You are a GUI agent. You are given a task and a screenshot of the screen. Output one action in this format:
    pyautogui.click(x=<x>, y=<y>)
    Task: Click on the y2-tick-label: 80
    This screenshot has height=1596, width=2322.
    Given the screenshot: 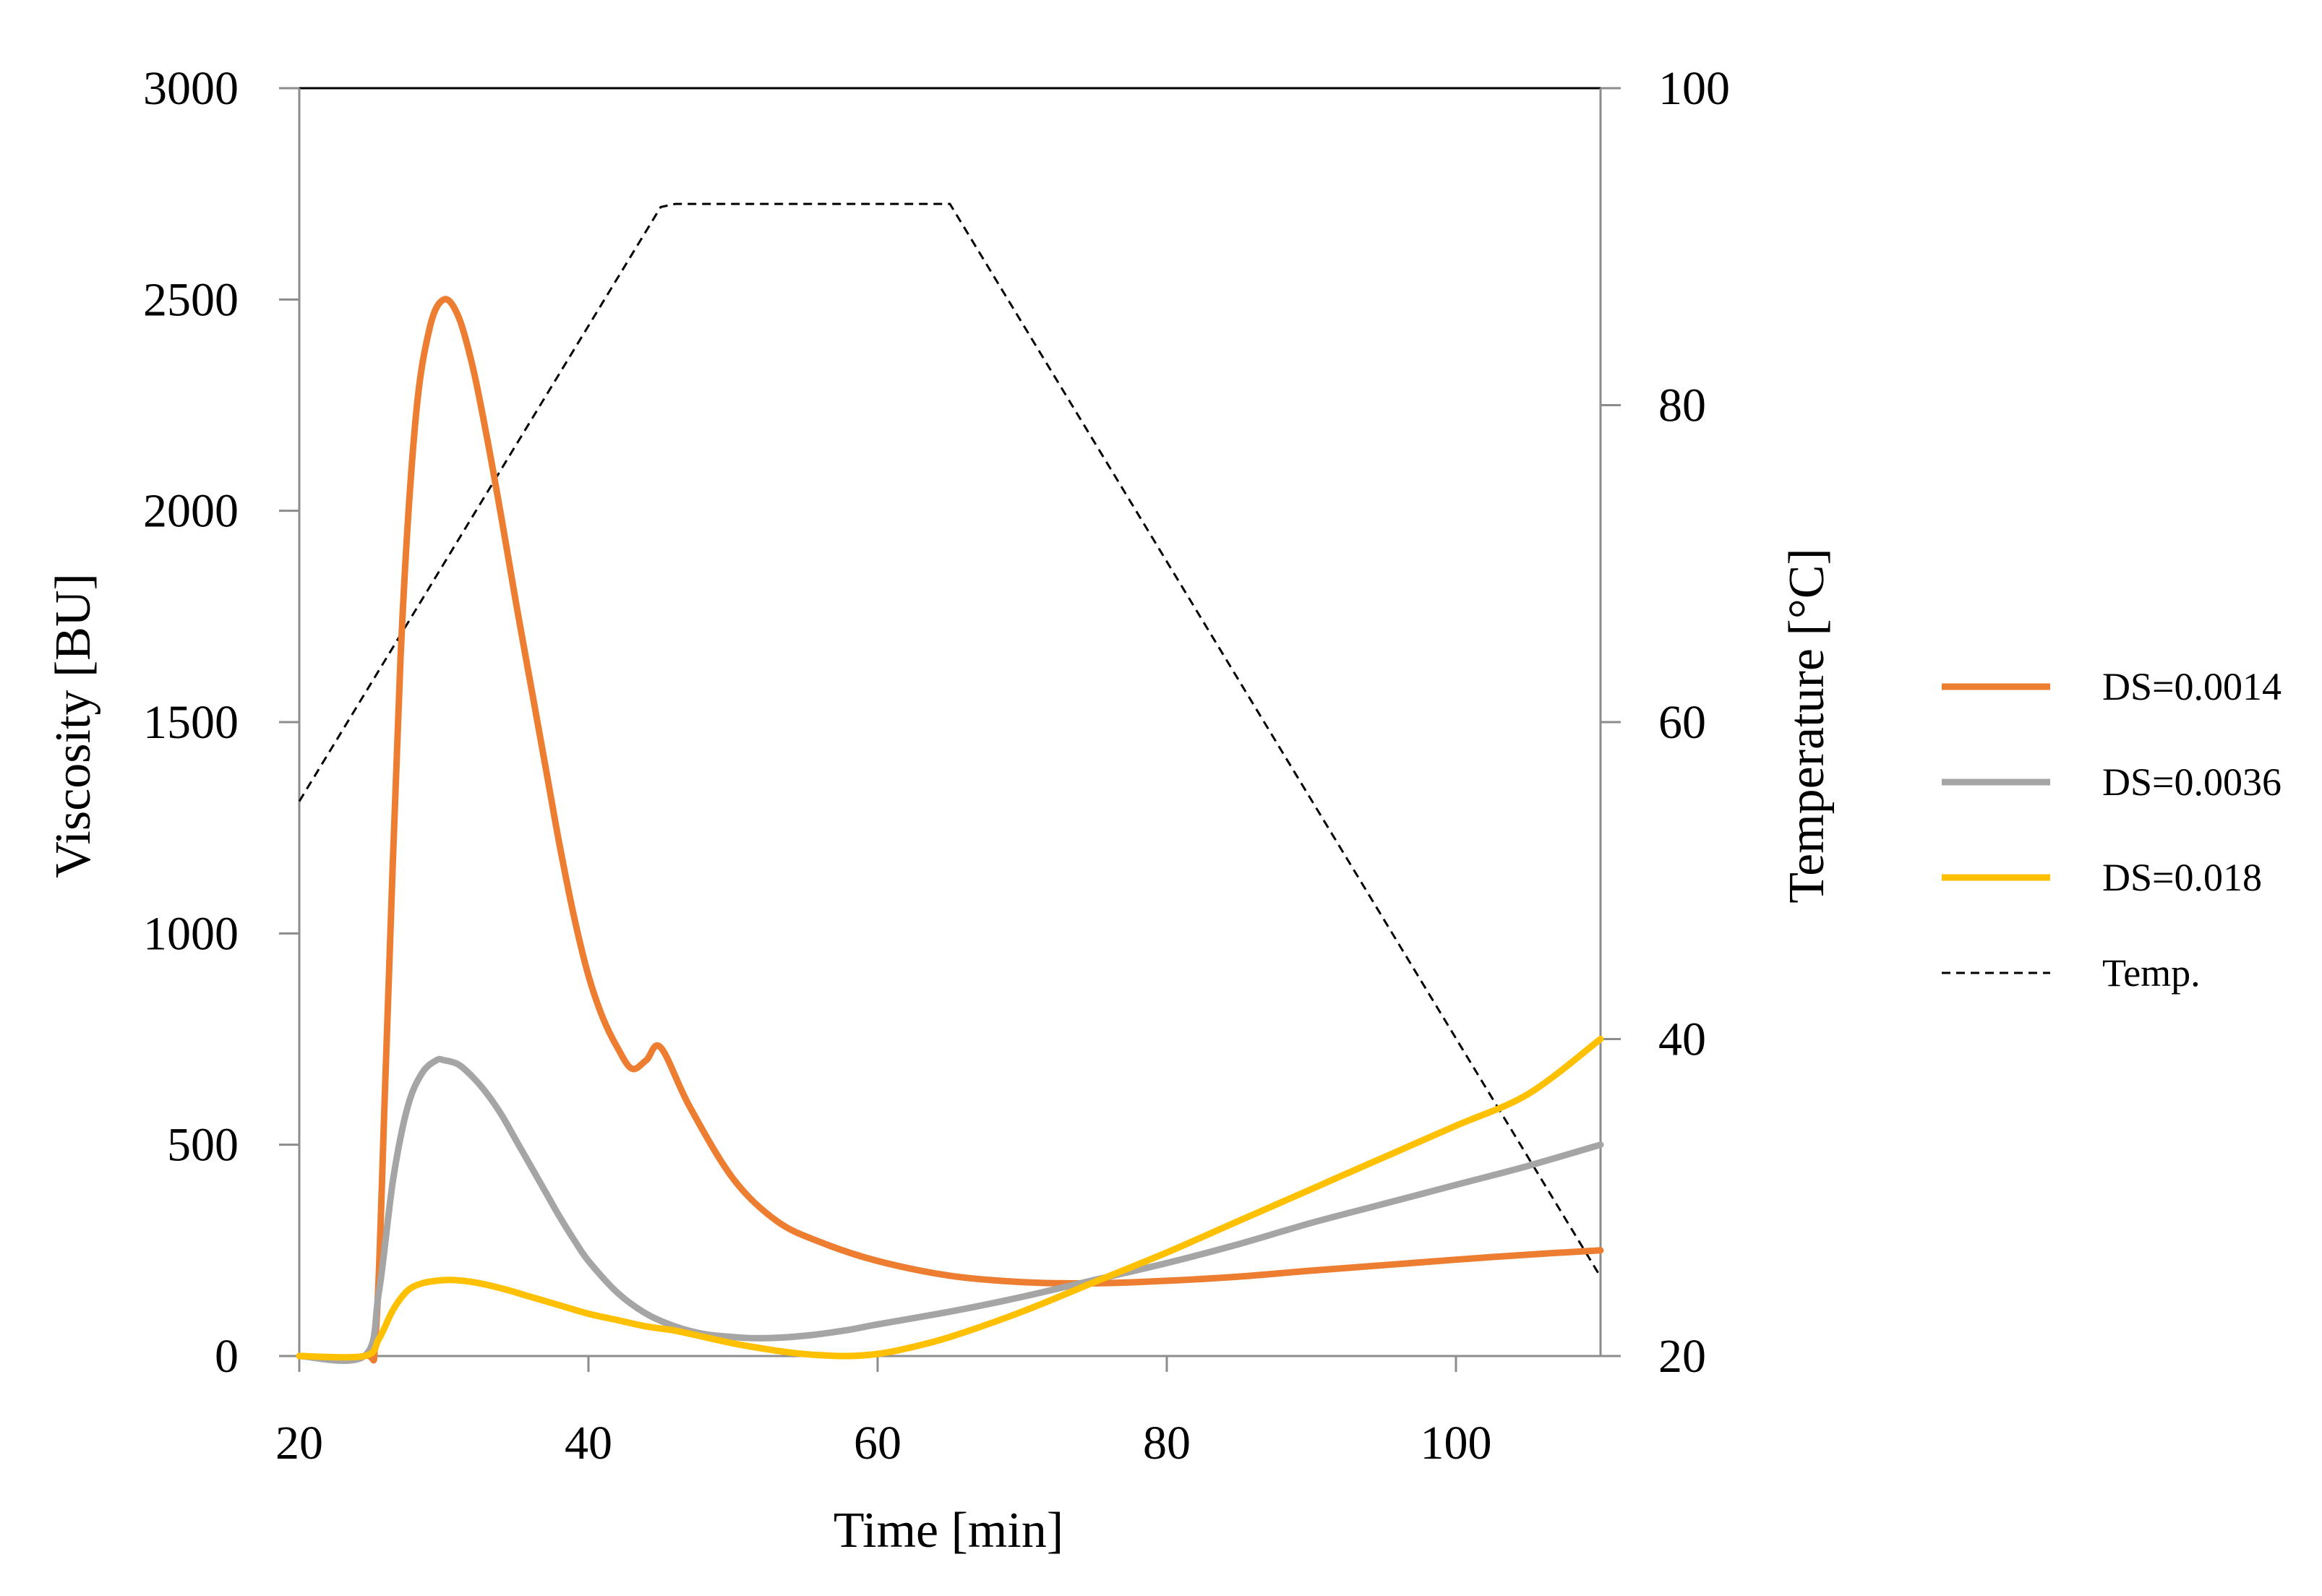 What is the action you would take?
    pyautogui.click(x=1682, y=405)
    